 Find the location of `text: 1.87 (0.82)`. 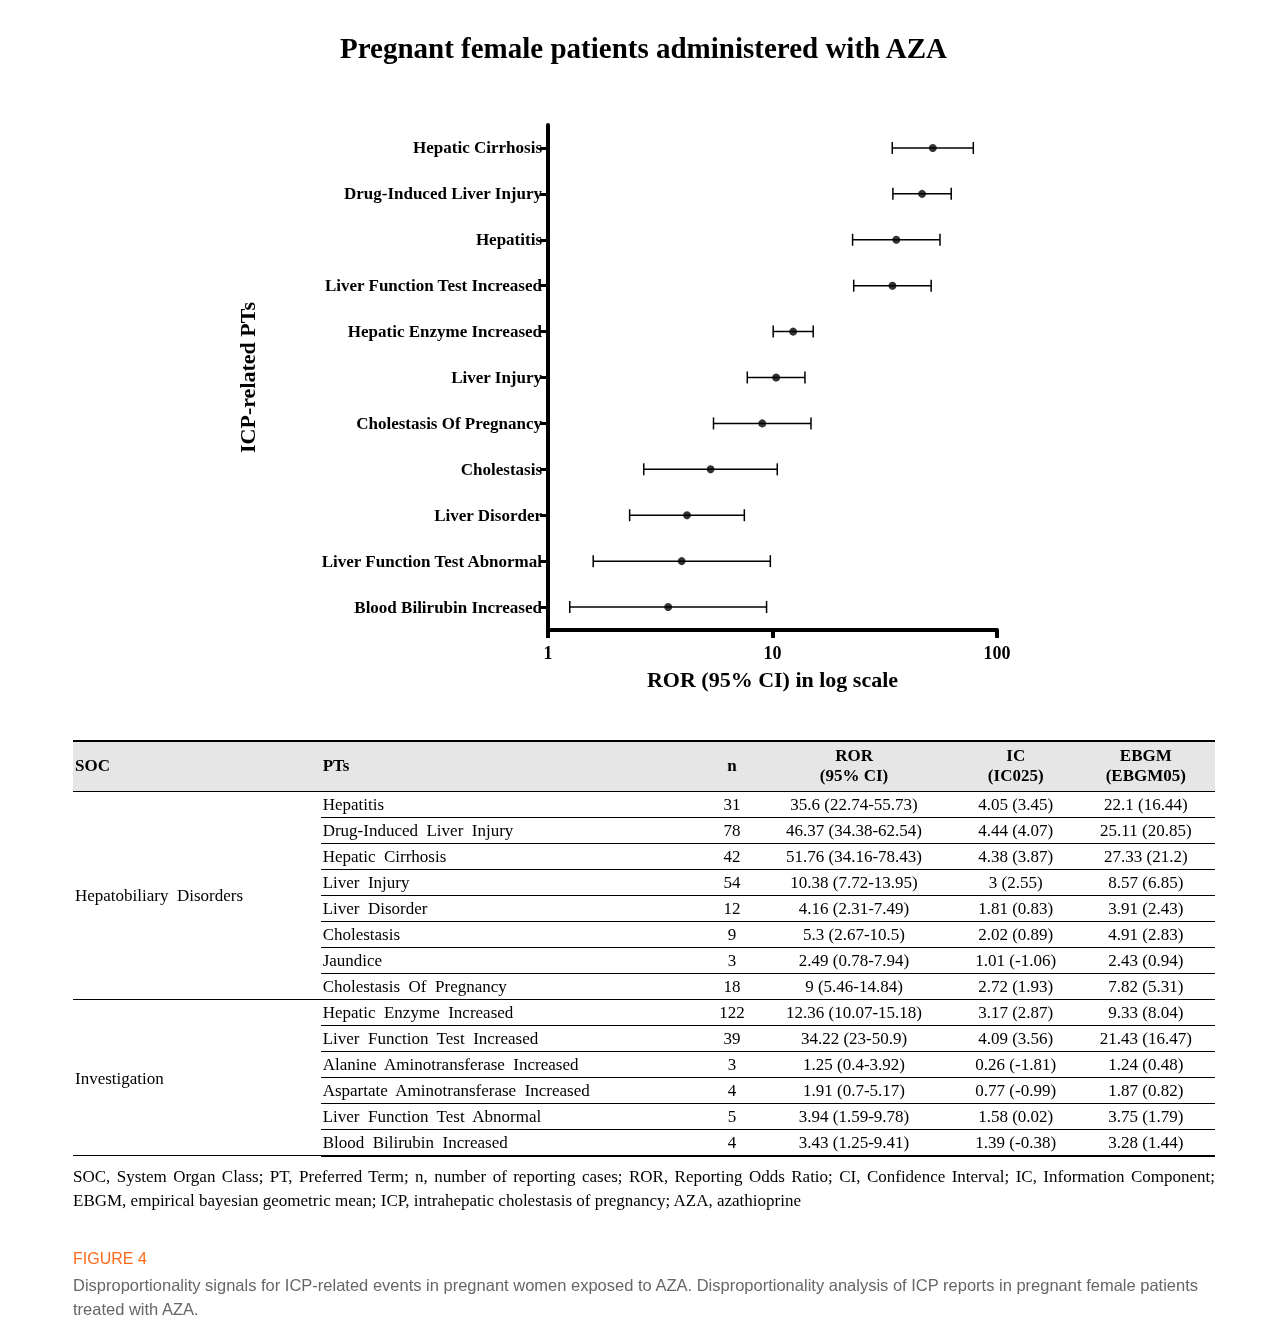

text: 1.87 (0.82) is located at coordinates (1146, 1091).